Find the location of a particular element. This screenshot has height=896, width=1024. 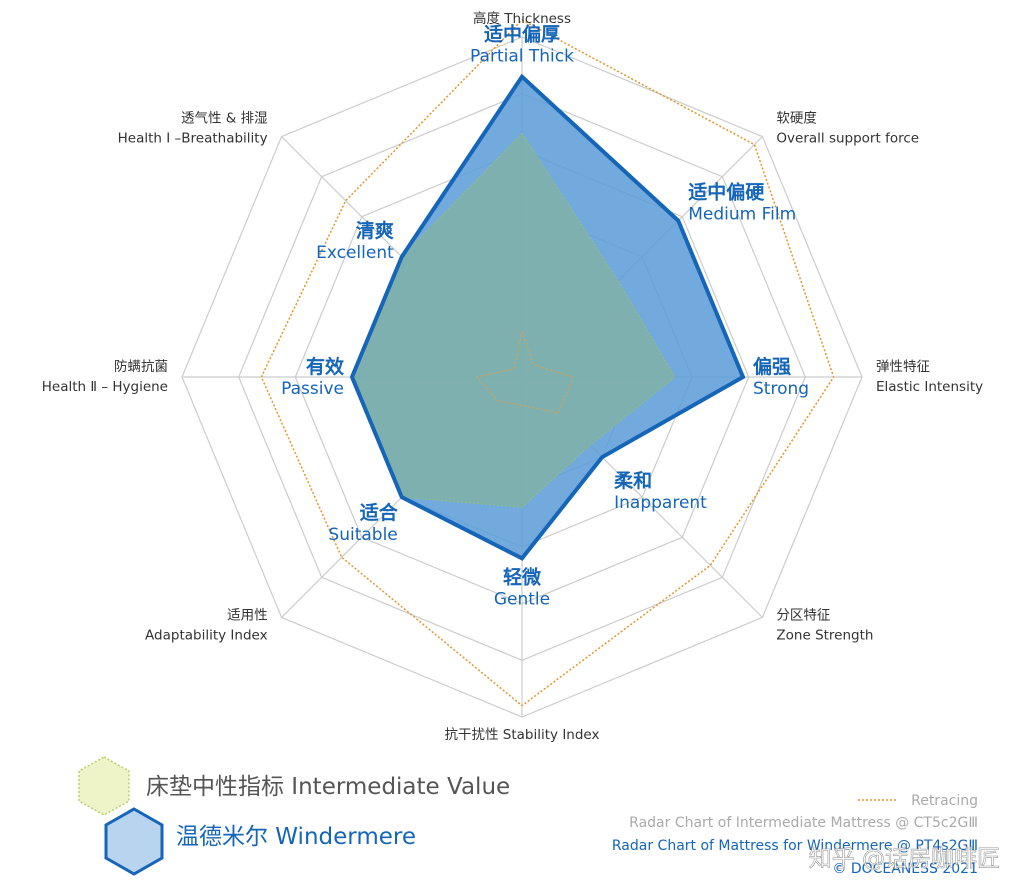

axis-label-cn: 弹性特征 is located at coordinates (903, 367).